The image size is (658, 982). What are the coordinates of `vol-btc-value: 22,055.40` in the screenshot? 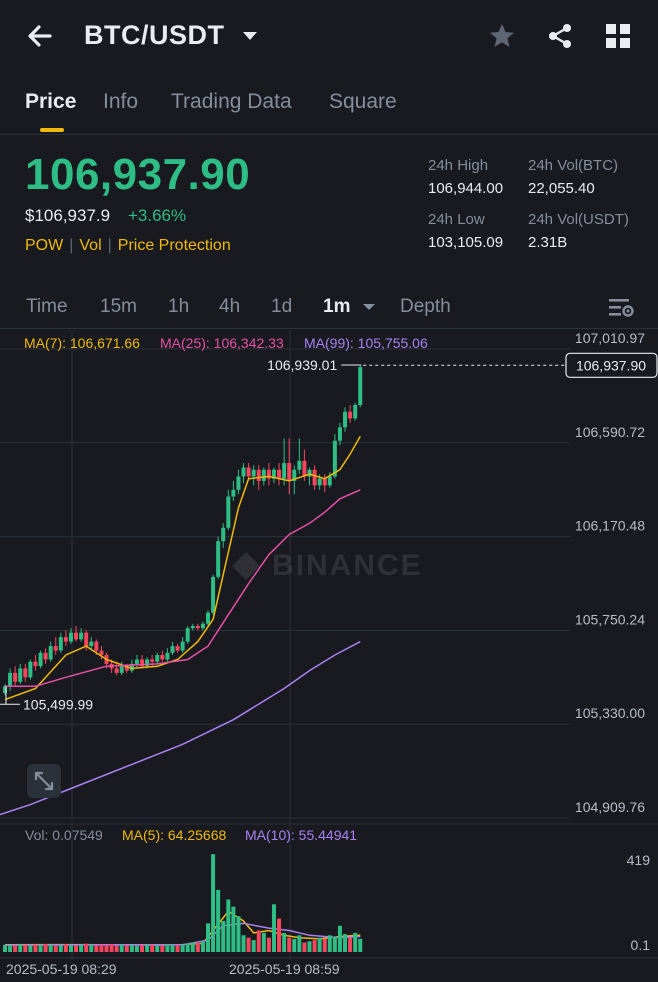 It's located at (561, 188).